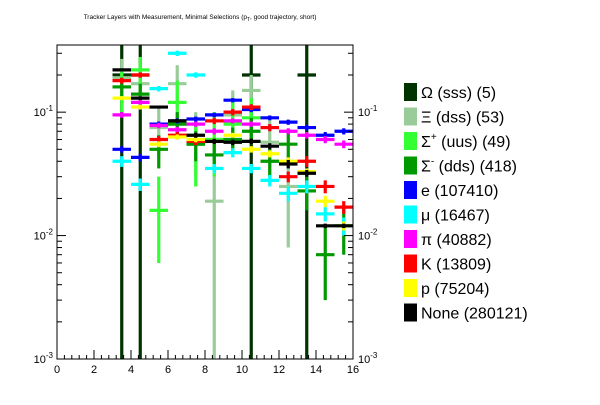 The height and width of the screenshot is (405, 600). What do you see at coordinates (458, 93) in the screenshot?
I see `legend-label: Ω (sss) (5)` at bounding box center [458, 93].